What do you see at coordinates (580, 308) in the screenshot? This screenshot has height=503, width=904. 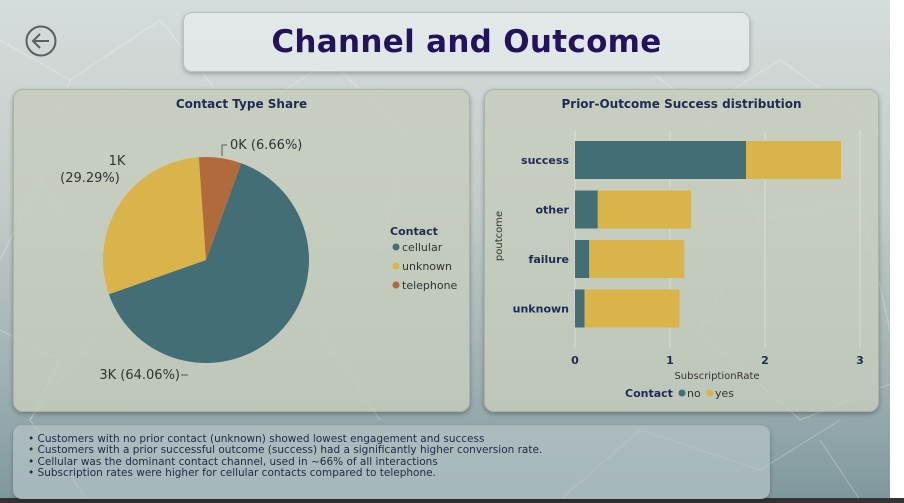 I see `bar-unknown-no` at bounding box center [580, 308].